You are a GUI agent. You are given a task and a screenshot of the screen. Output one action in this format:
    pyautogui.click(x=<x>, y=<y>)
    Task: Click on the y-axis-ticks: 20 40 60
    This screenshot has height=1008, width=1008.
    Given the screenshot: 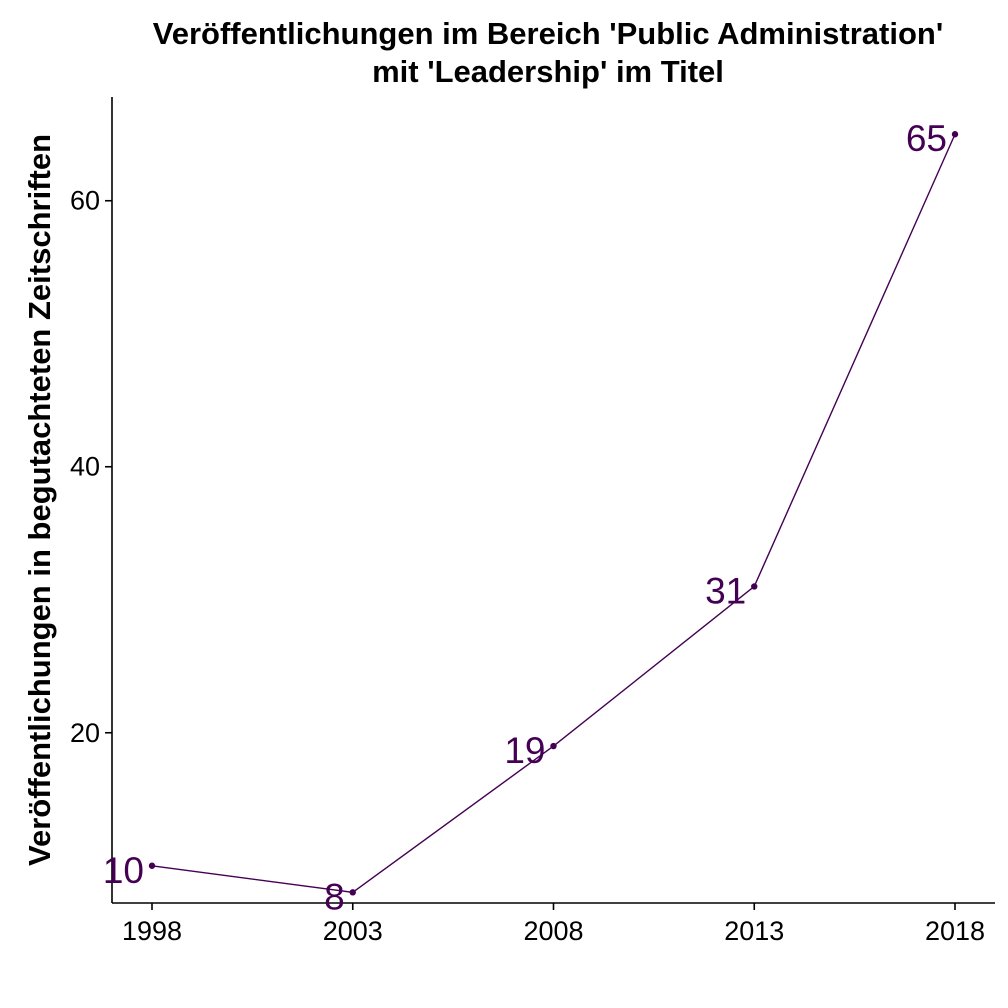 What is the action you would take?
    pyautogui.click(x=91, y=467)
    